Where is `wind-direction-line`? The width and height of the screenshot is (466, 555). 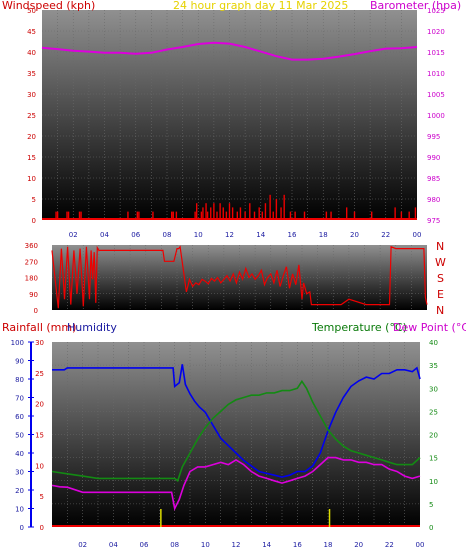 wind-direction-line is located at coordinates (239, 277).